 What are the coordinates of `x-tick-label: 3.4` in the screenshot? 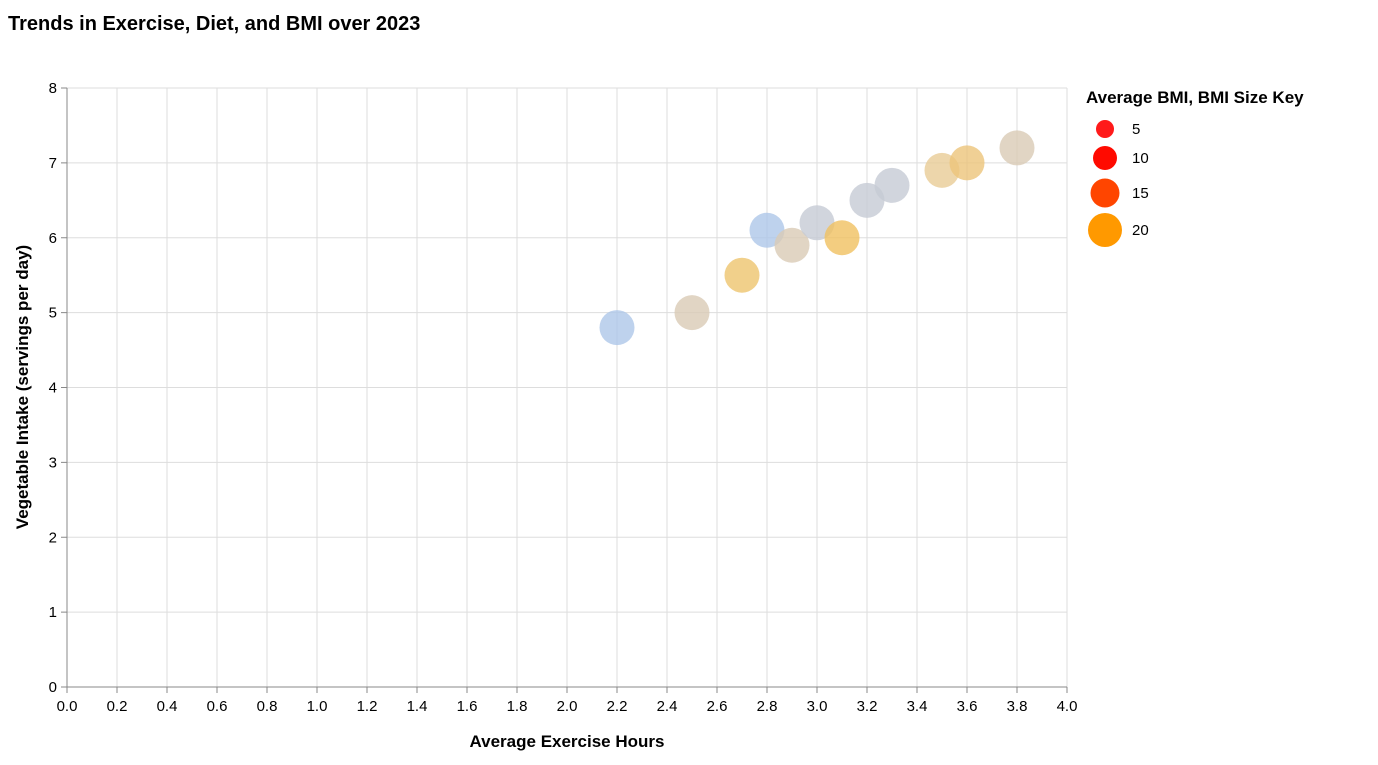 It's located at (917, 706).